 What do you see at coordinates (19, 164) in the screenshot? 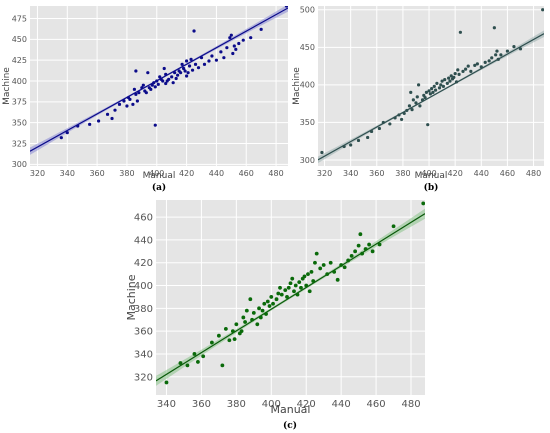
I see `y-tick-label: 300` at bounding box center [19, 164].